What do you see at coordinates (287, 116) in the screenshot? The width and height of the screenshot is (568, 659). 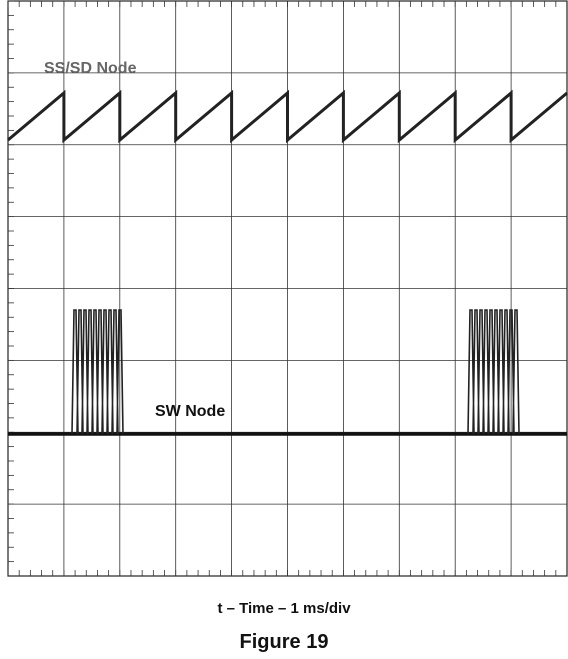 I see `ss-sd-trace` at bounding box center [287, 116].